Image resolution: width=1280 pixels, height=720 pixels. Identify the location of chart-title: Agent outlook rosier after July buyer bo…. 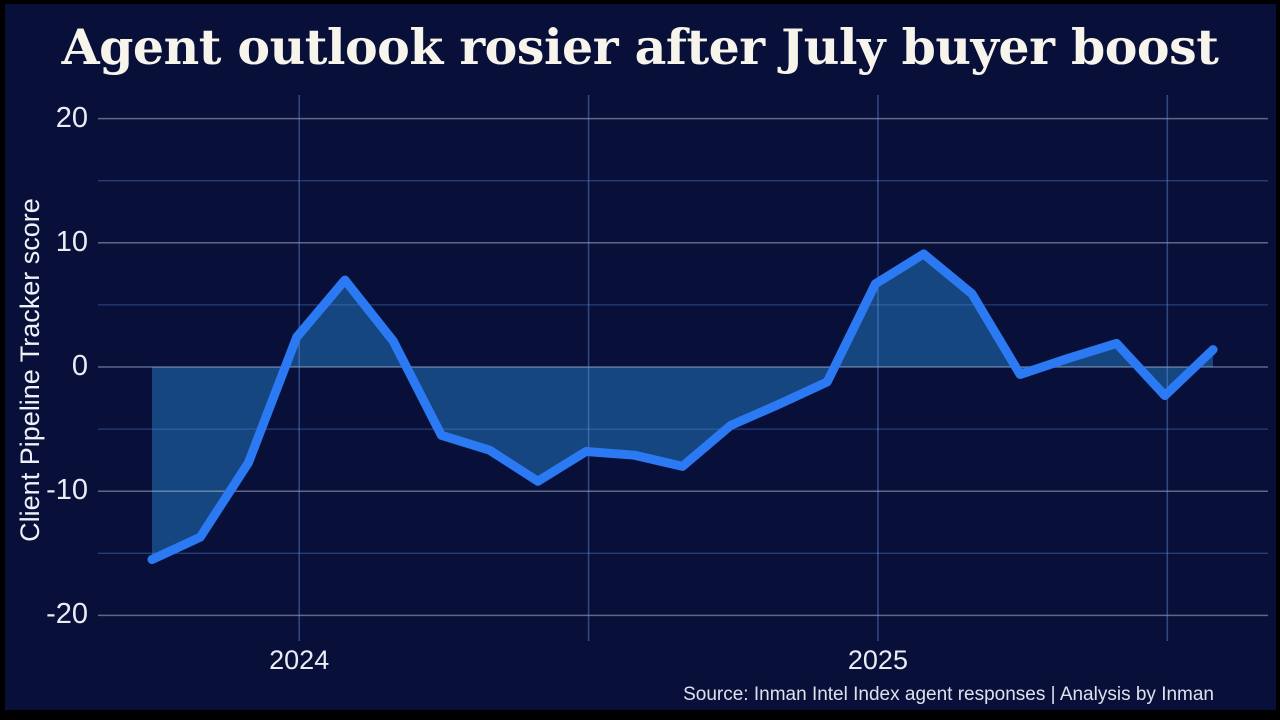
(640, 47).